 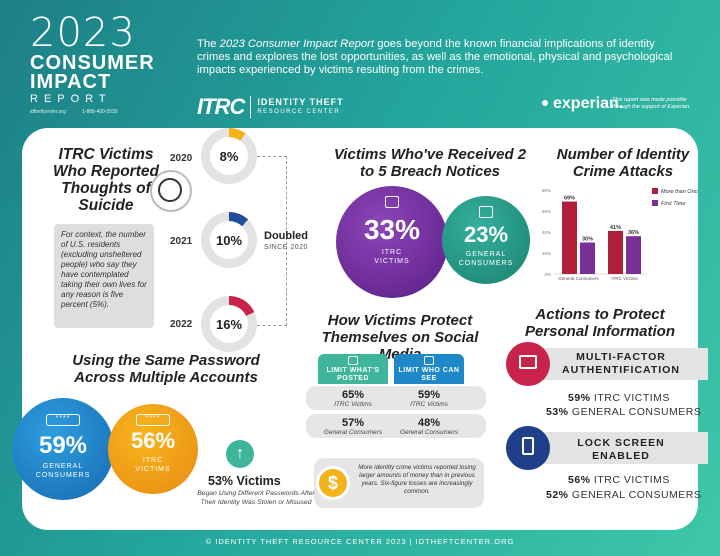 I want to click on dollar-coin-icon: $, so click(x=333, y=483).